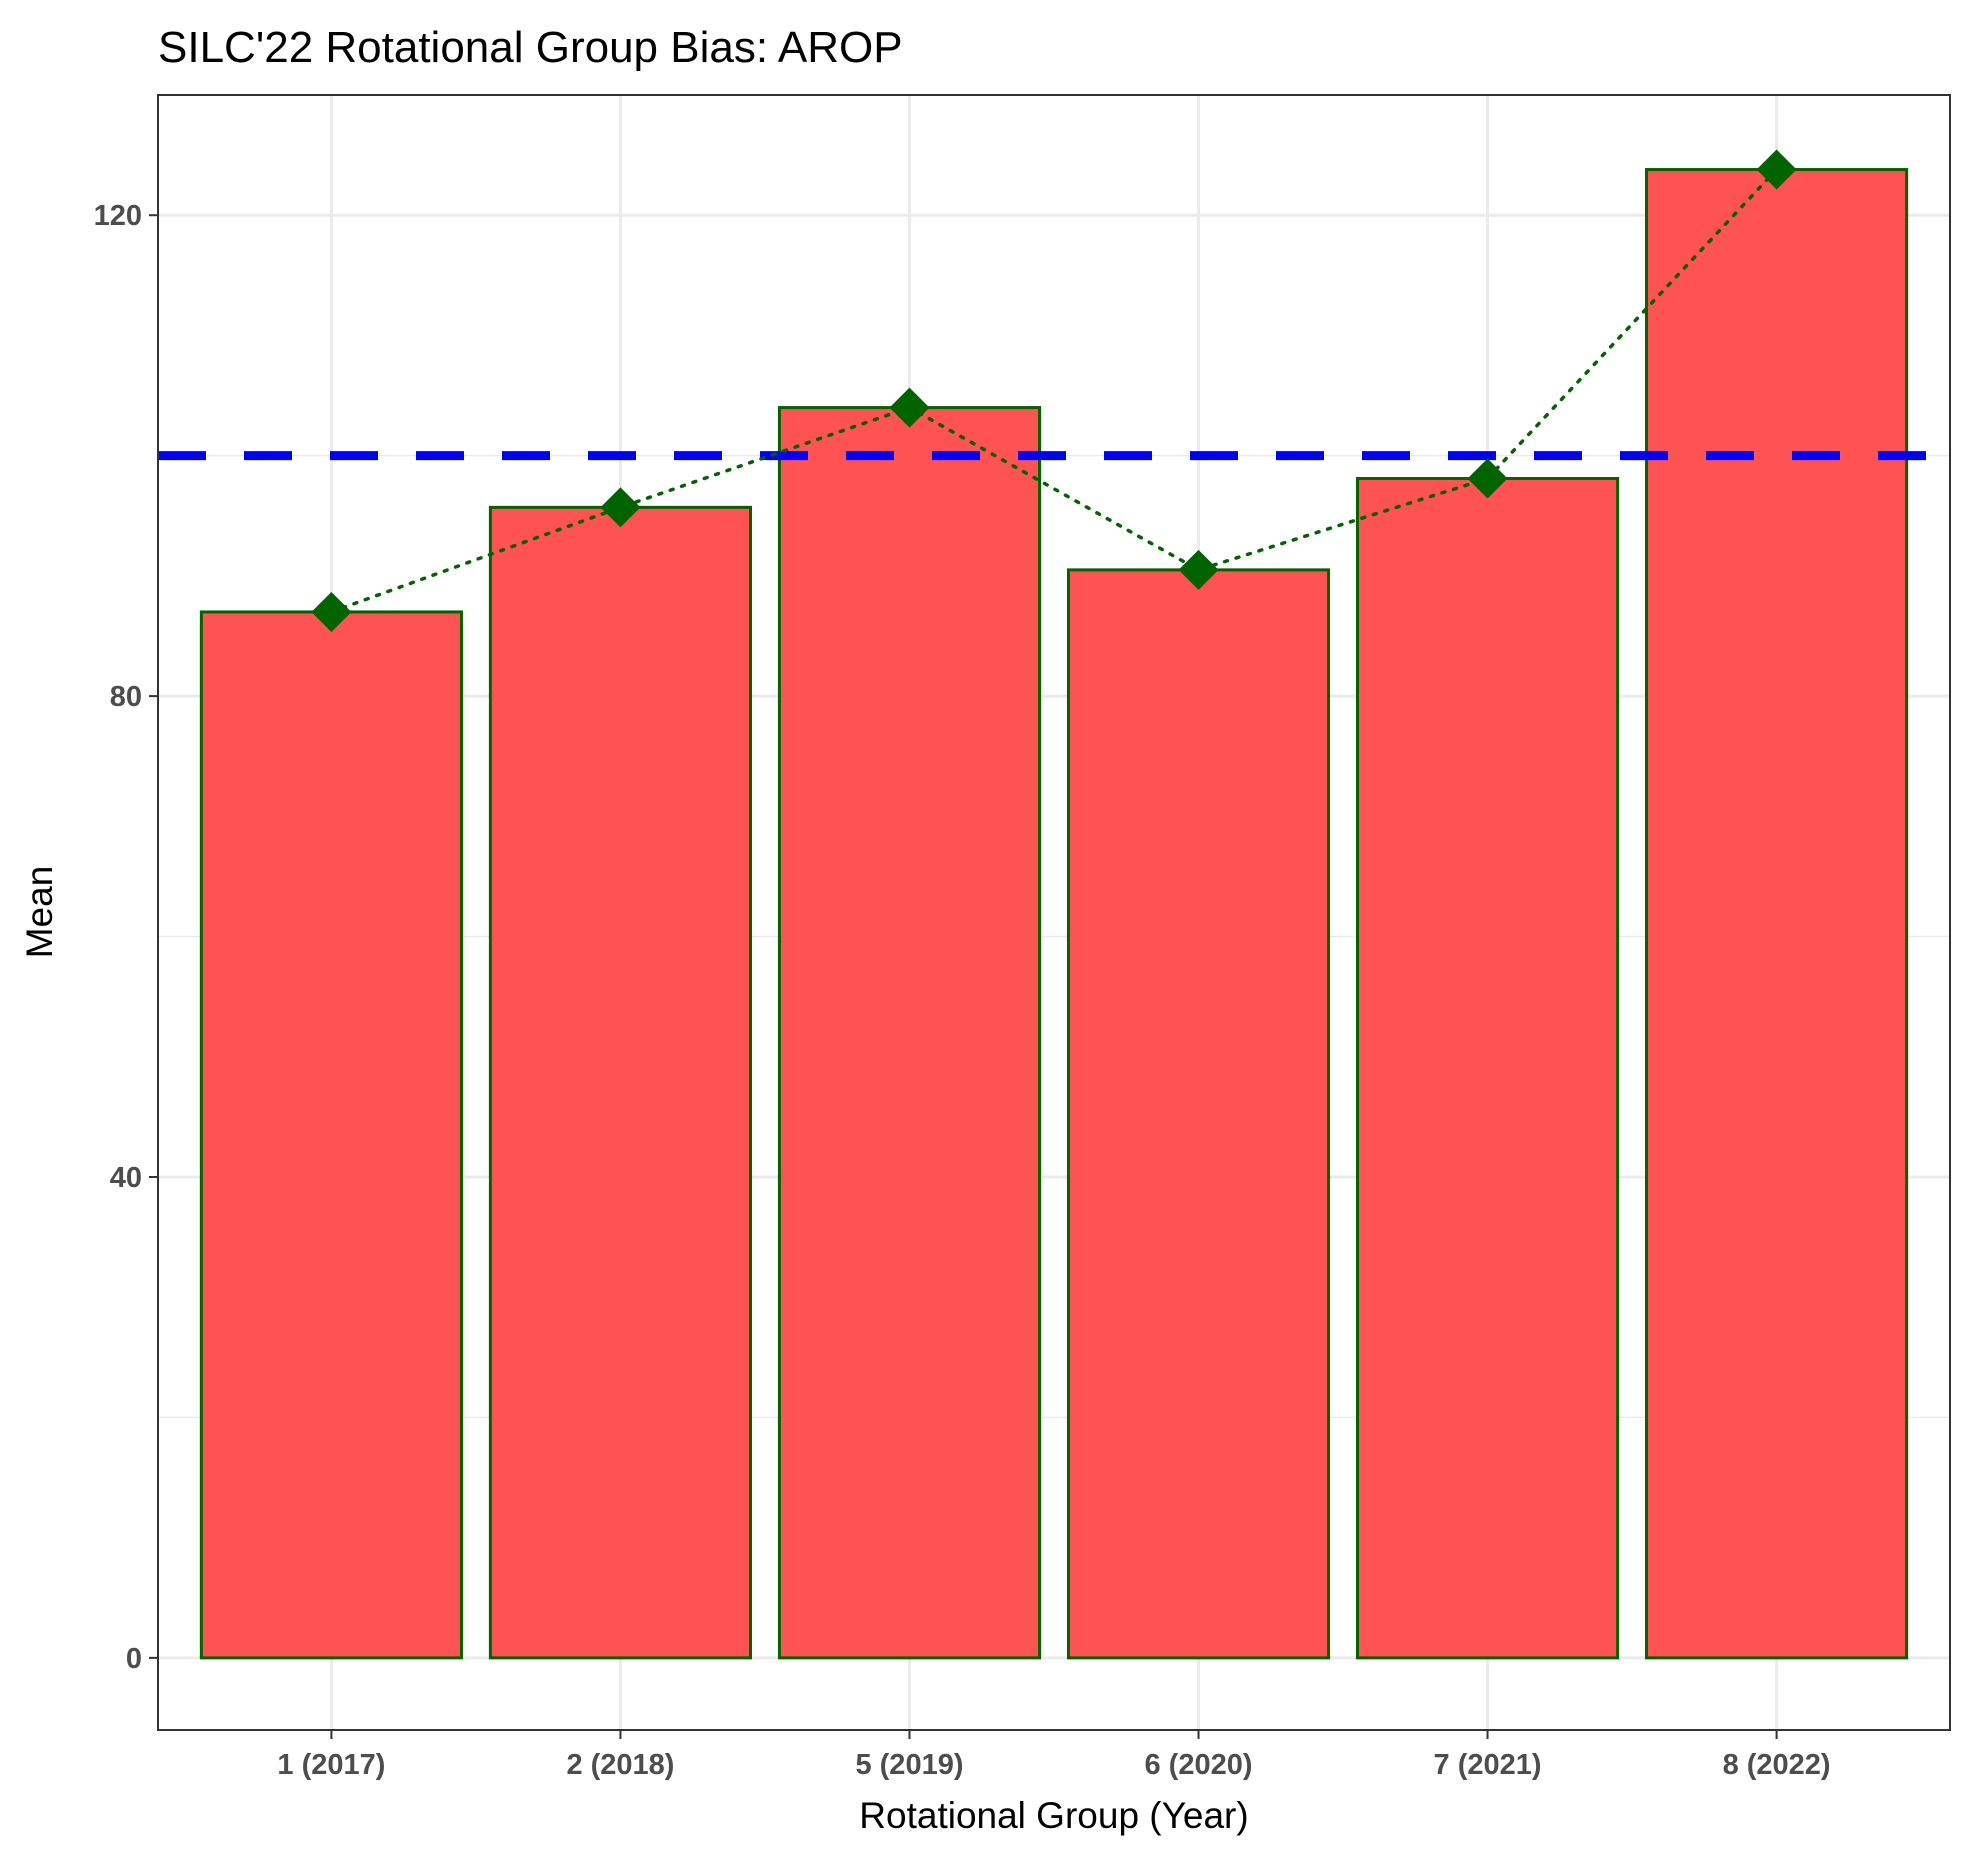 This screenshot has height=1853, width=1968. I want to click on y-tick-label: 120, so click(118, 216).